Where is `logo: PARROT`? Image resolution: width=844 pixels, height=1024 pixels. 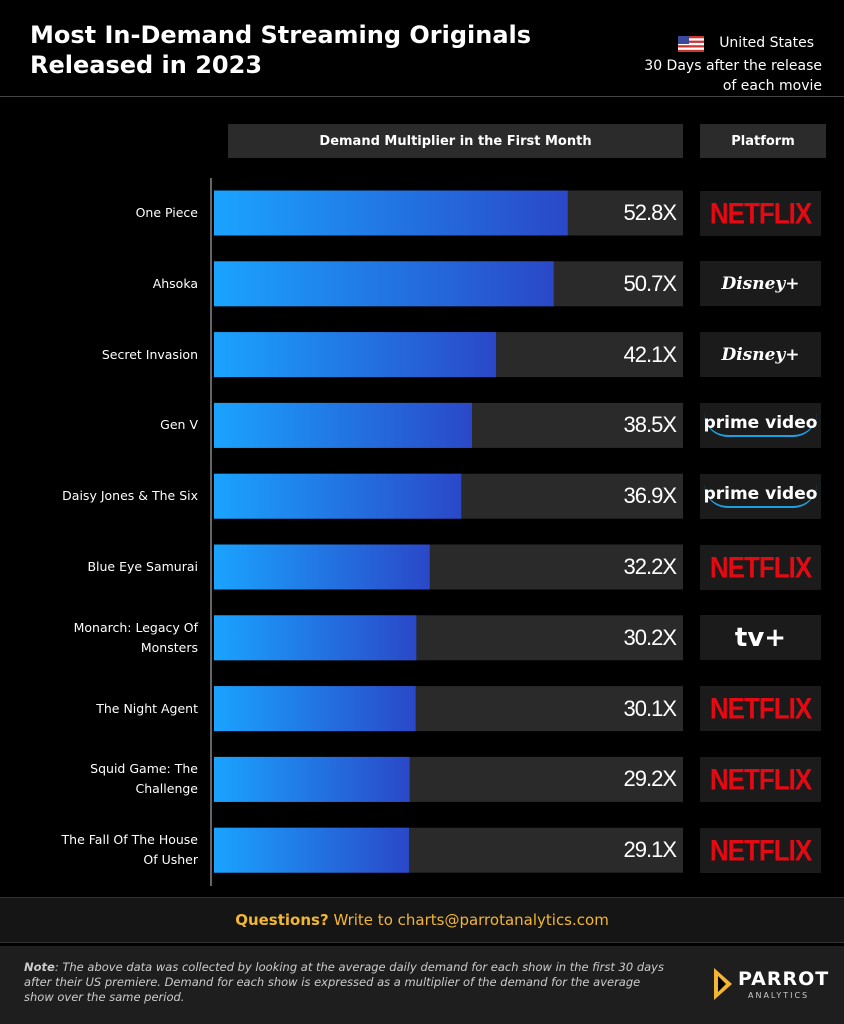 logo: PARROT is located at coordinates (784, 979).